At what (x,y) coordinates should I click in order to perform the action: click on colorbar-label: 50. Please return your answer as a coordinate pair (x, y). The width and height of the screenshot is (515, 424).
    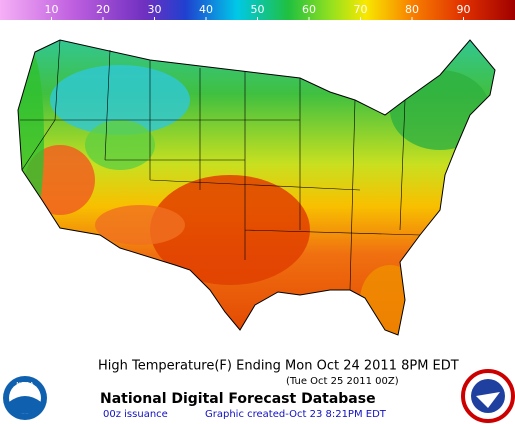
    Looking at the image, I should click on (258, 9).